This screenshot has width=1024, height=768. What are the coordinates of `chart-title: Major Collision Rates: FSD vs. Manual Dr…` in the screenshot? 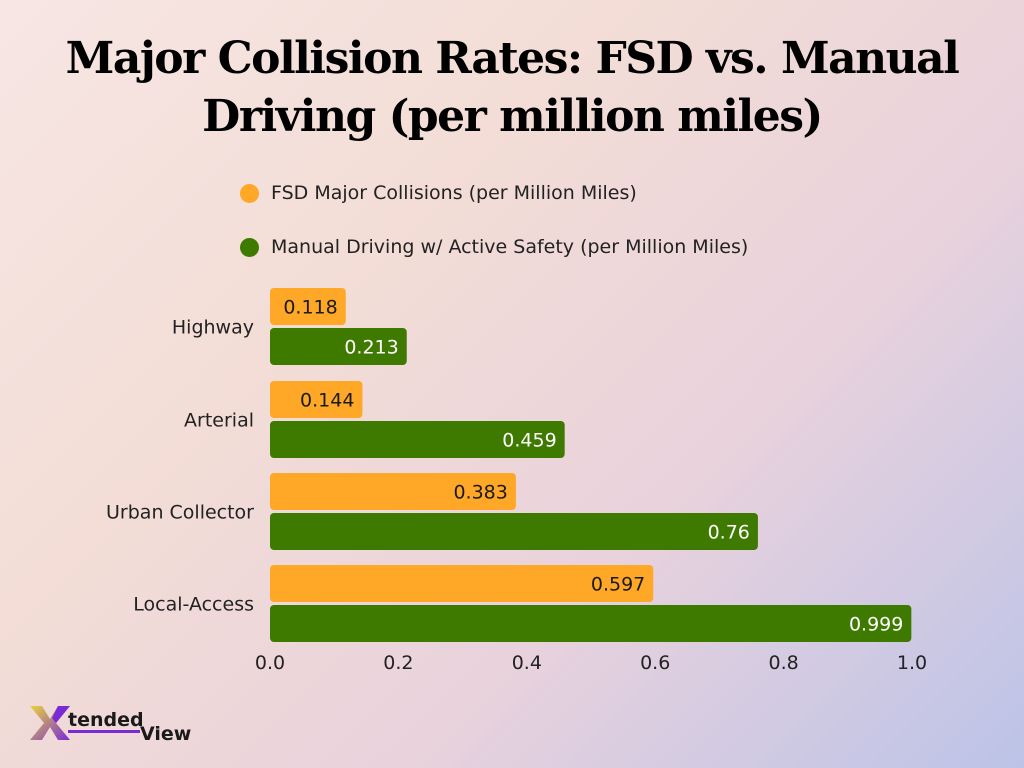 It's located at (512, 87).